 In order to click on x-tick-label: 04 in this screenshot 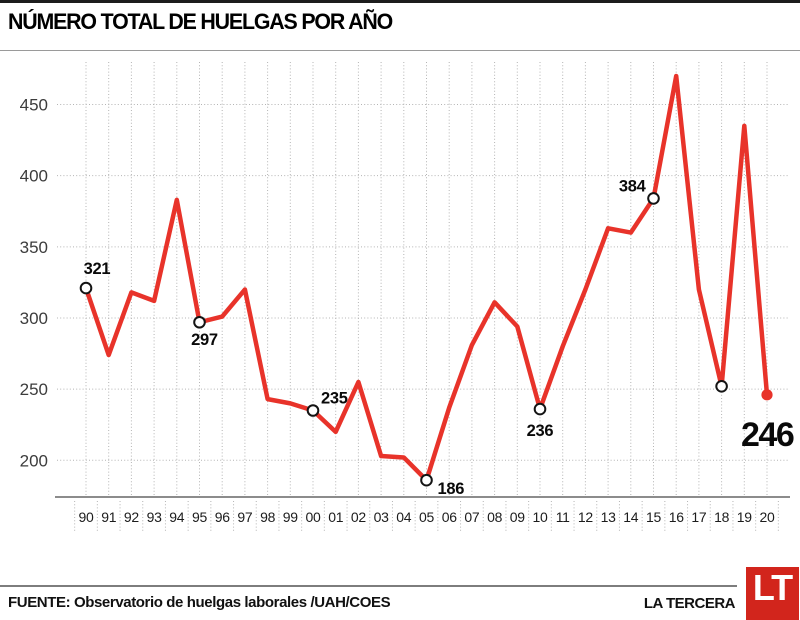, I will do `click(403, 517)`.